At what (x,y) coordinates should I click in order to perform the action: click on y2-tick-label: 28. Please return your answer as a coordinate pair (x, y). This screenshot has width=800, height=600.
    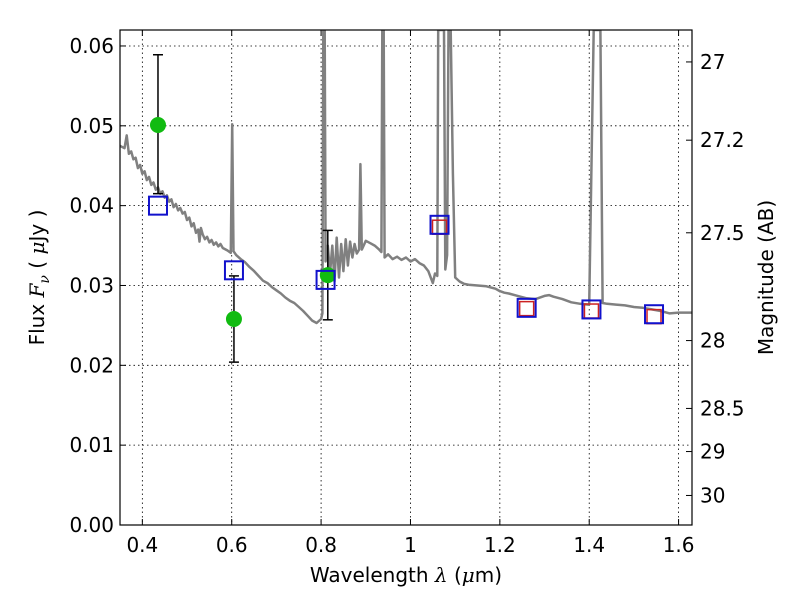
    Looking at the image, I should click on (712, 341).